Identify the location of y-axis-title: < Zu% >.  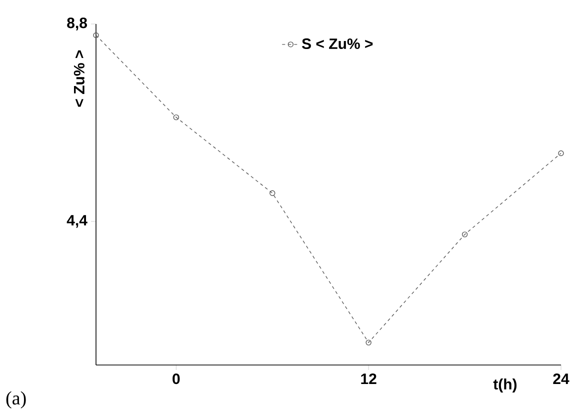
(79, 78).